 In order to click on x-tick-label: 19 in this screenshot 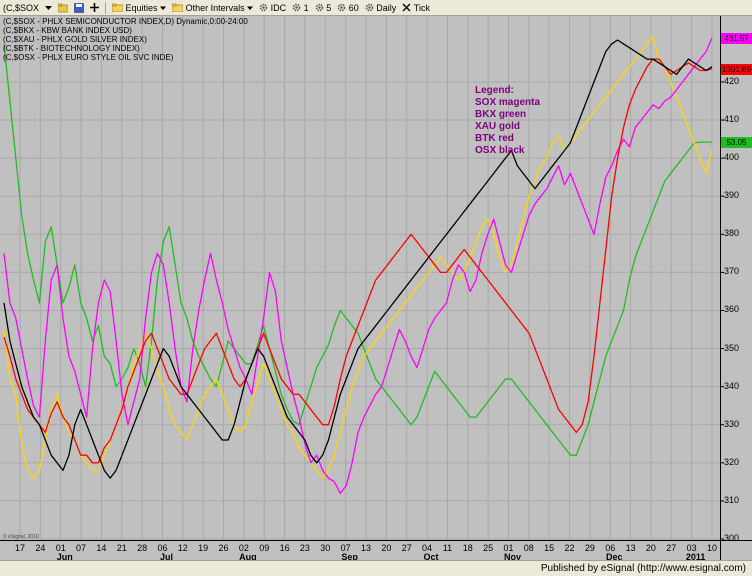, I will do `click(203, 548)`.